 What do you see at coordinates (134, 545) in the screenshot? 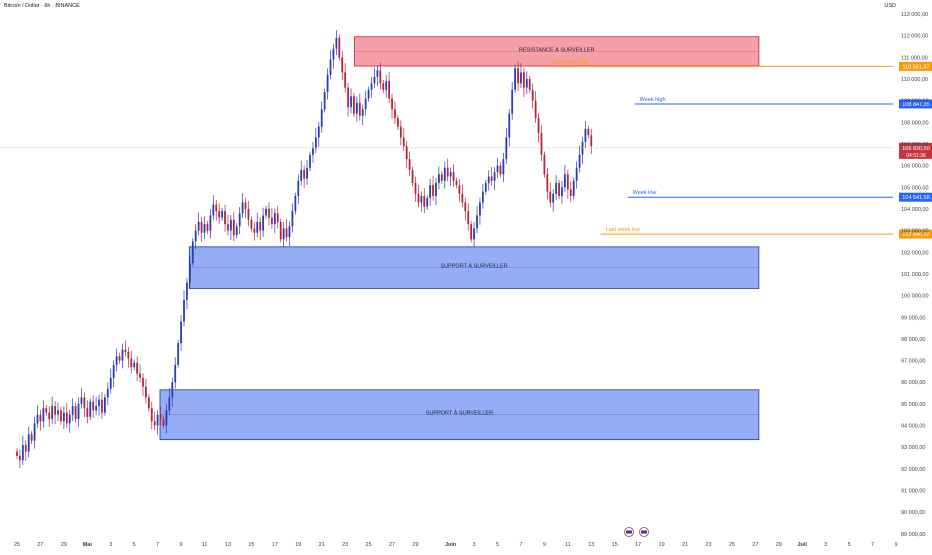
I see `x-tick-label: 5` at bounding box center [134, 545].